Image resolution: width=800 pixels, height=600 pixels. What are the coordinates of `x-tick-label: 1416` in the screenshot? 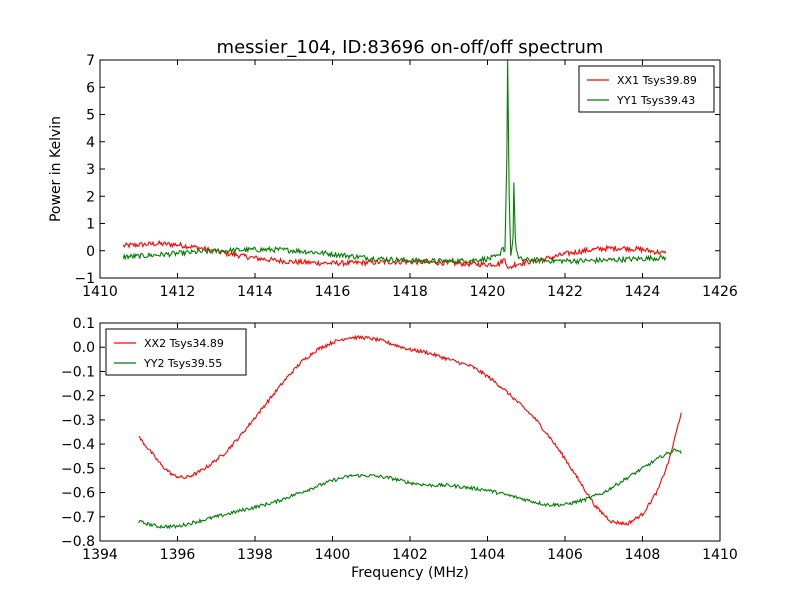 It's located at (333, 292).